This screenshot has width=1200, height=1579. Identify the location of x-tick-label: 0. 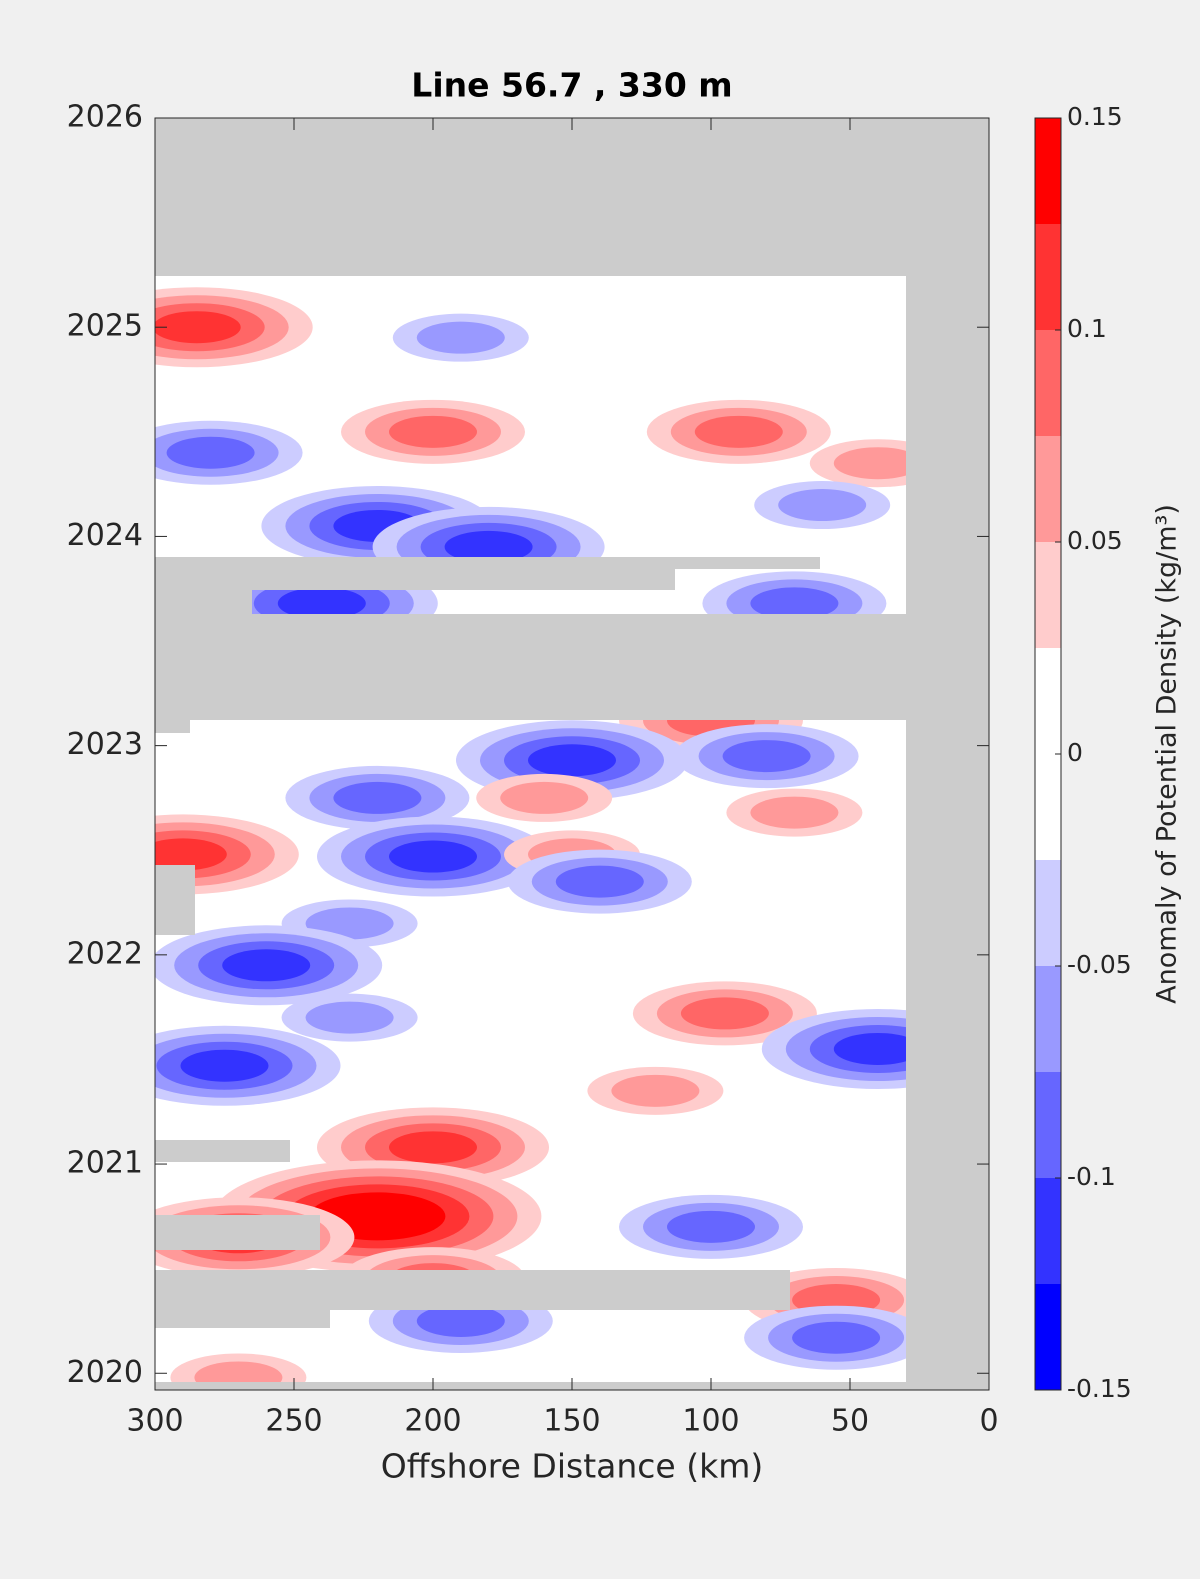
(988, 1421).